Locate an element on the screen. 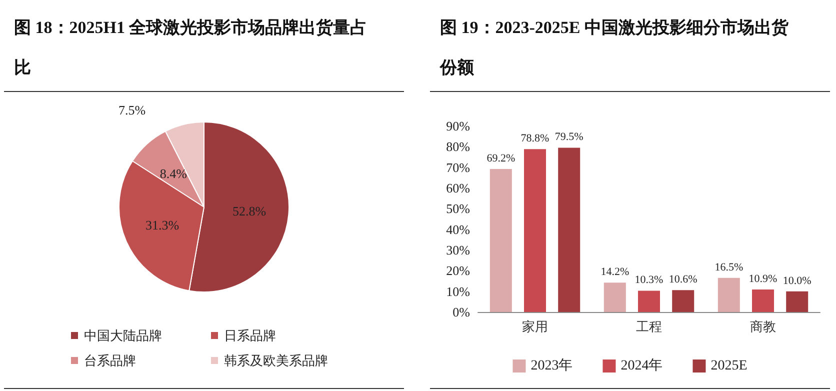 This screenshot has height=391, width=836. x-tick-label: 工程 is located at coordinates (649, 326).